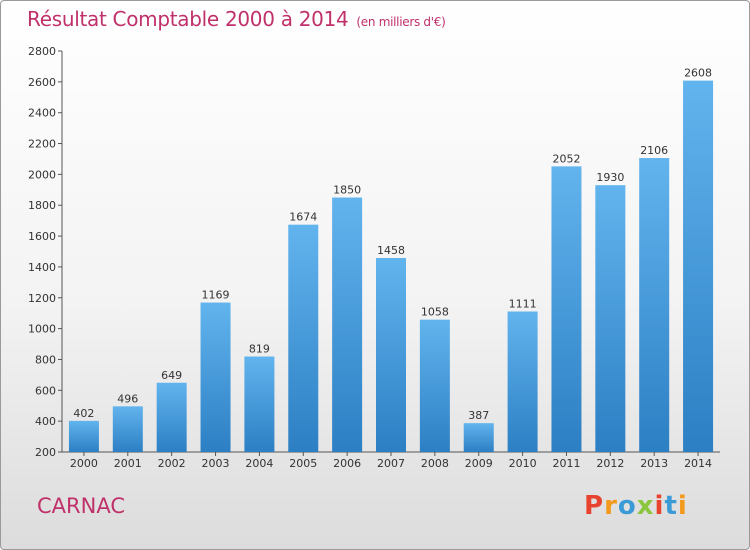 Image resolution: width=750 pixels, height=550 pixels. Describe the element at coordinates (172, 463) in the screenshot. I see `x-tick-label: 2002` at that location.